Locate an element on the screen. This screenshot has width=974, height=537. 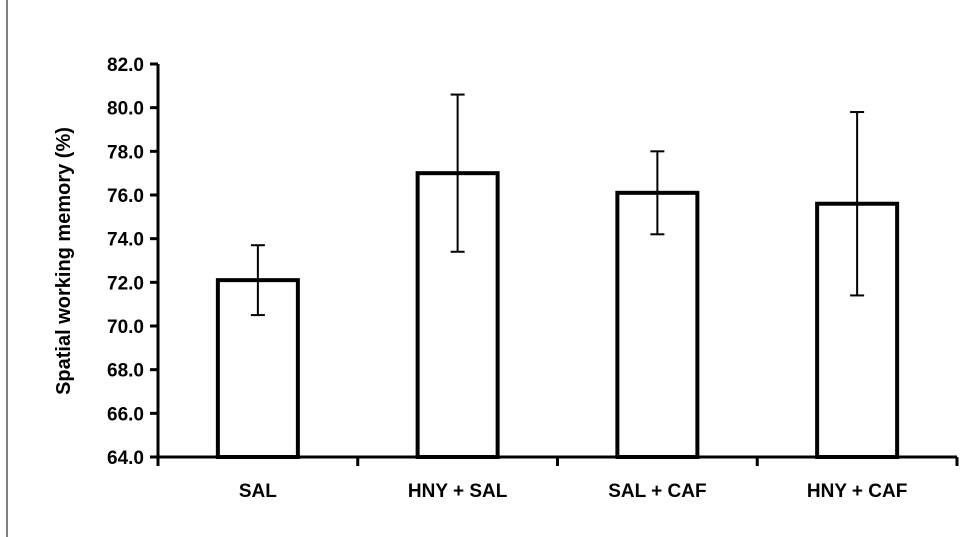
y-tick-label: 68.0 is located at coordinates (125, 371).